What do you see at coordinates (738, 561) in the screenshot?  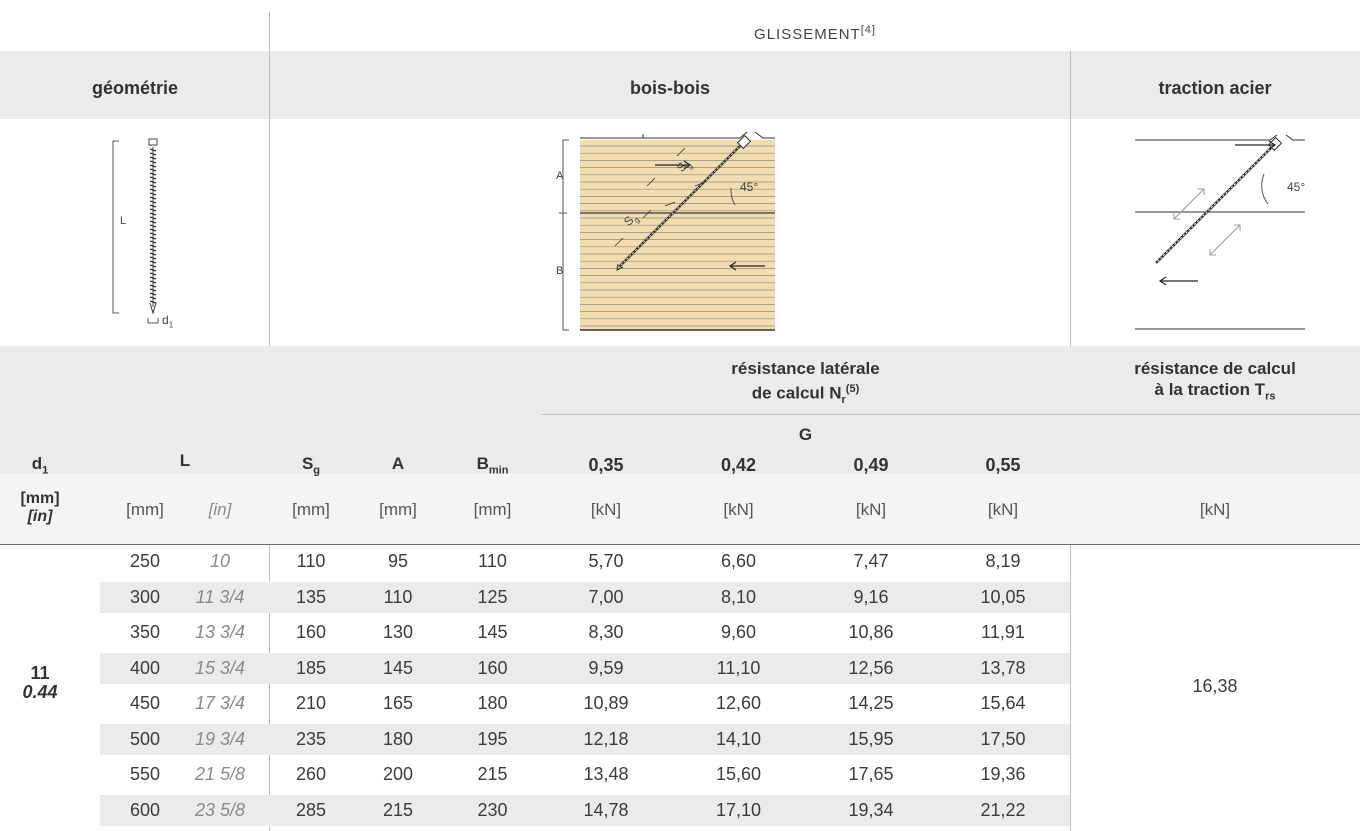 I see `cell-v2: 6,60` at bounding box center [738, 561].